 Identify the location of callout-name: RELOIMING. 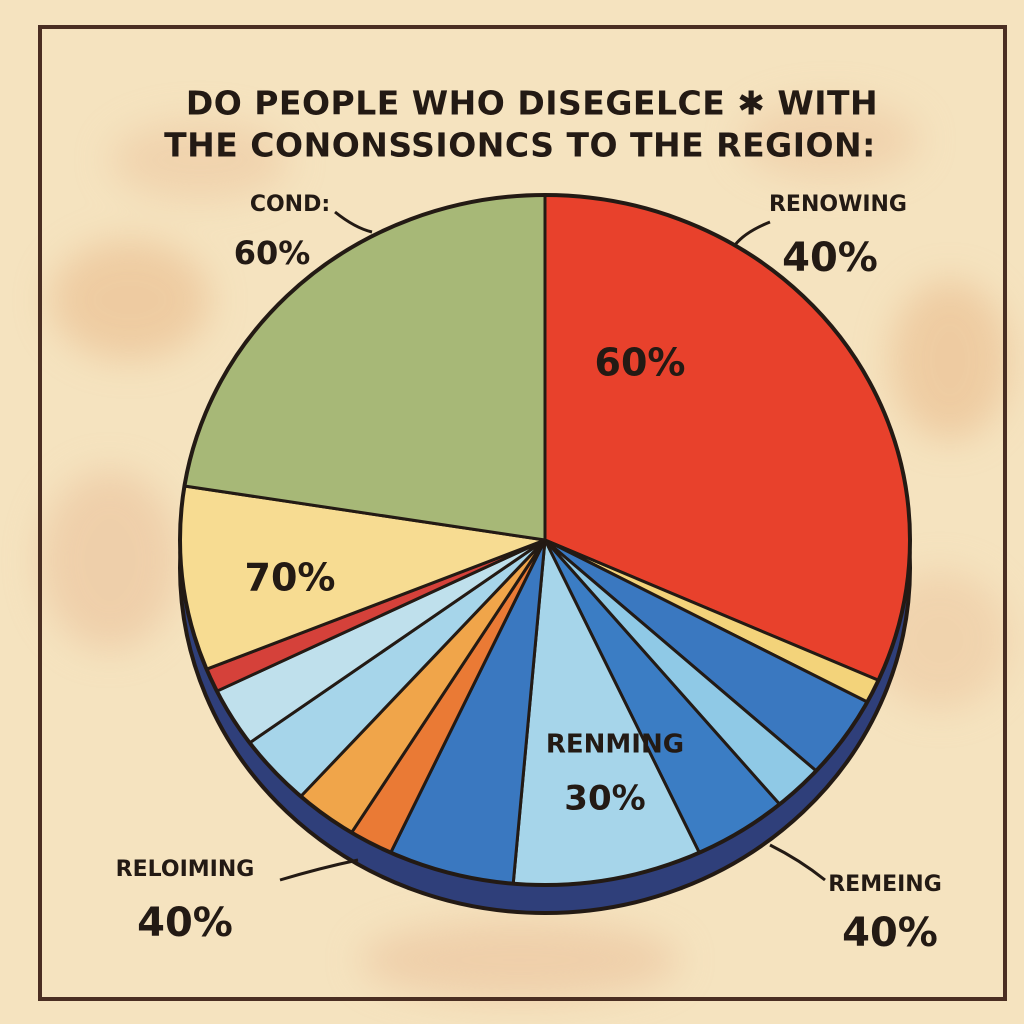
(185, 869).